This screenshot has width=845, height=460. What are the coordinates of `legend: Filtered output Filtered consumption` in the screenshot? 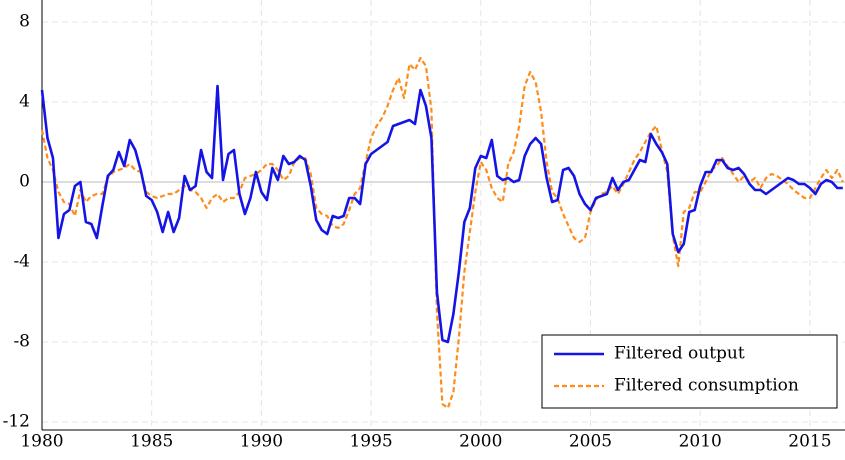 It's located at (689, 371).